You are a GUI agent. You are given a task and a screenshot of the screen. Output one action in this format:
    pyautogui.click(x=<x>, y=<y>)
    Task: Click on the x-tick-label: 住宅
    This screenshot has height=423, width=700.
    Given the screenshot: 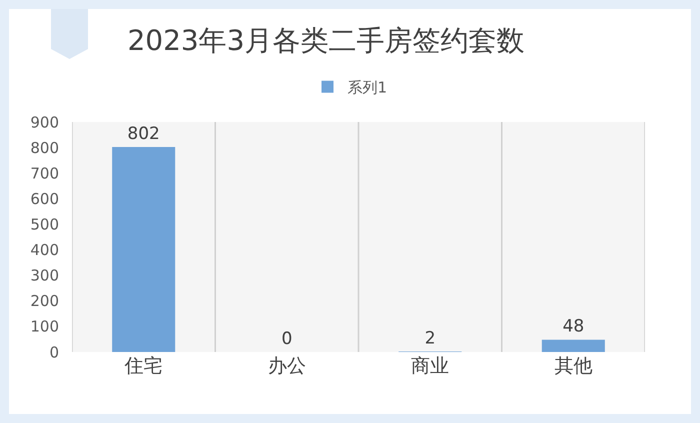 What is the action you would take?
    pyautogui.click(x=143, y=366)
    